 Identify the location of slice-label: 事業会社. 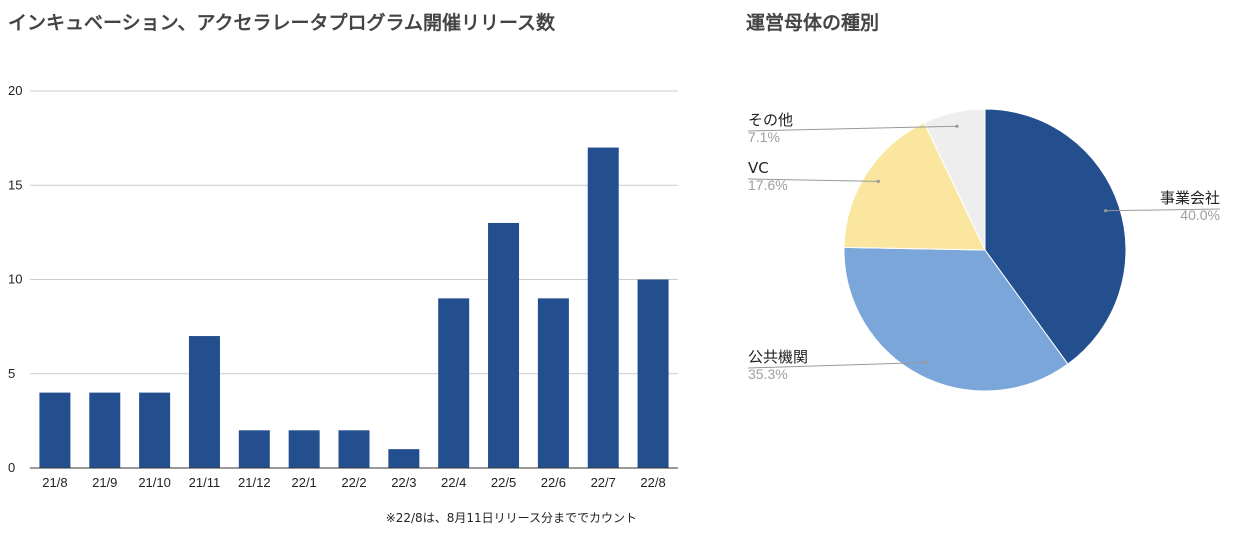
(1190, 198).